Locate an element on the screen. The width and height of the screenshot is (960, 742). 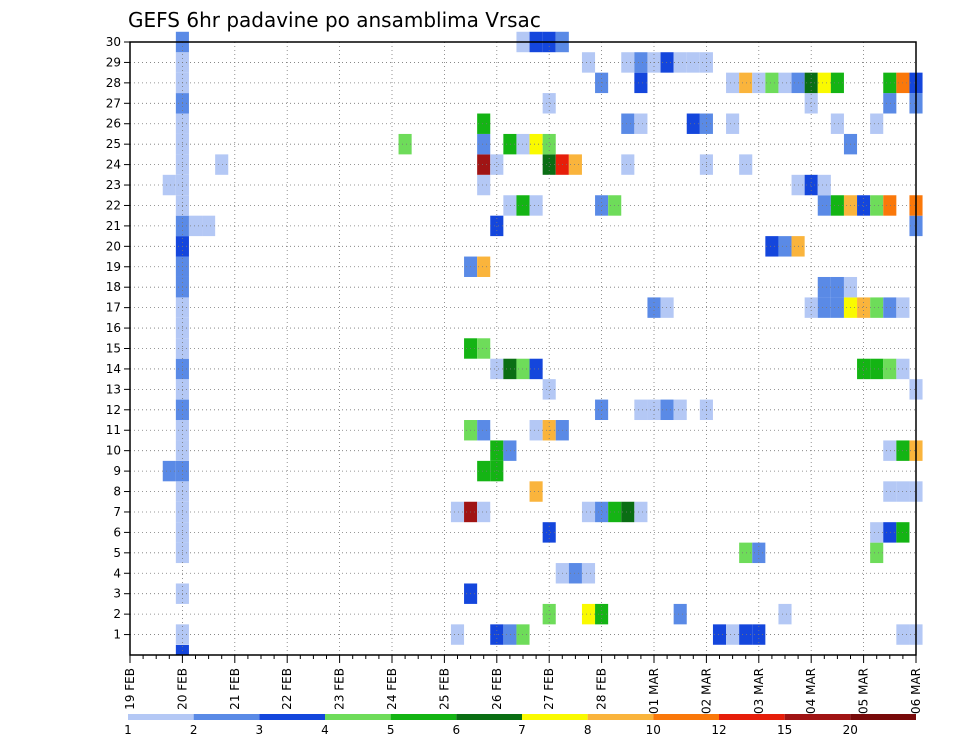
y-tick-label: 27 is located at coordinates (113, 103).